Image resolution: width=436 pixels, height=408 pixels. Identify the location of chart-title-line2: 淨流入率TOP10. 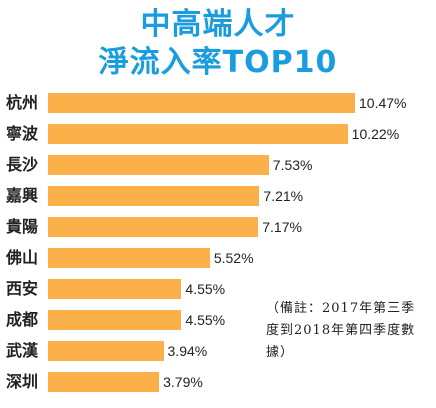
(218, 62).